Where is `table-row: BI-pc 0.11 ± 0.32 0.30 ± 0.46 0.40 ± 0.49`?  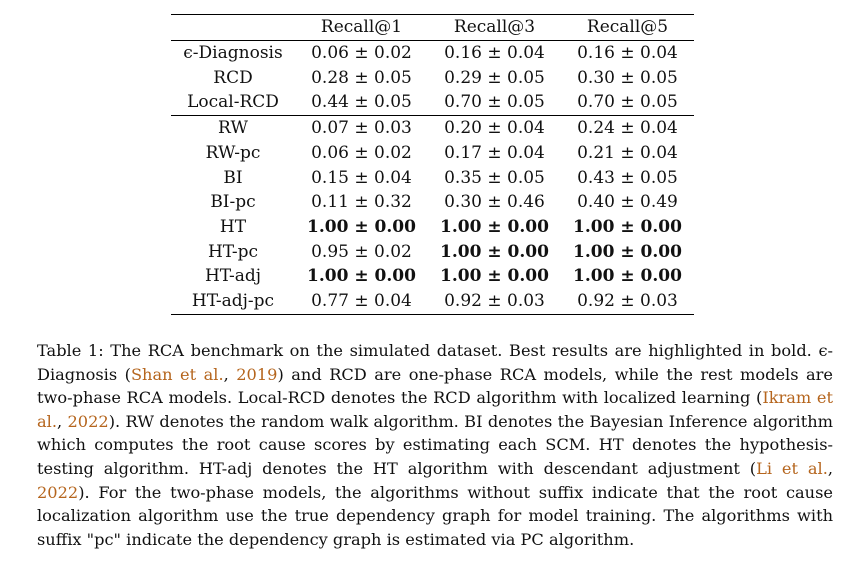
table-row: BI-pc 0.11 ± 0.32 0.30 ± 0.46 0.40 ± 0.49 is located at coordinates (432, 202).